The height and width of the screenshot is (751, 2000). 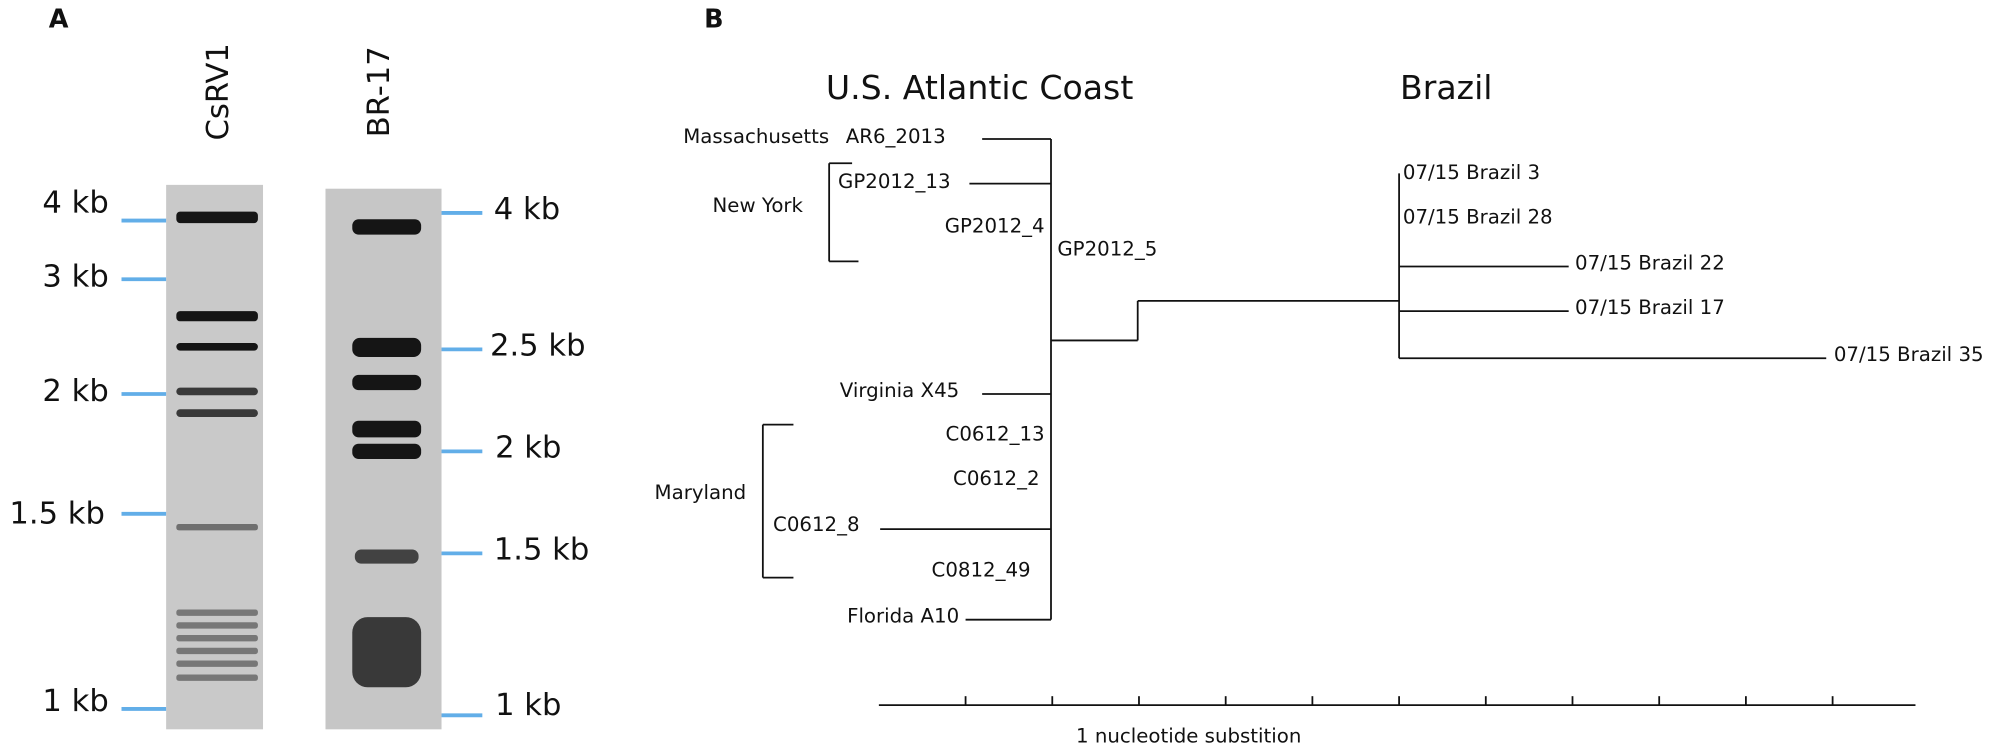 I want to click on leaf-label: C0812_49, so click(x=981, y=570).